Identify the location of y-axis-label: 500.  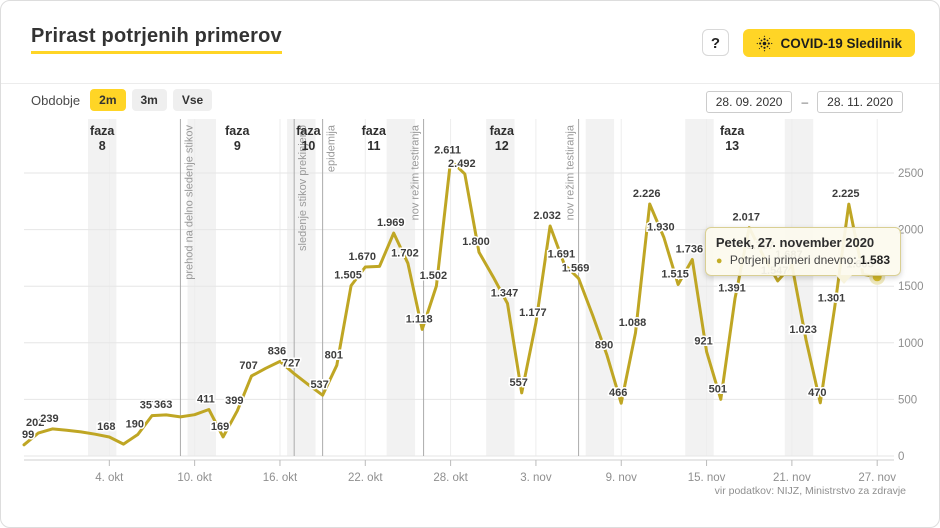
(907, 400).